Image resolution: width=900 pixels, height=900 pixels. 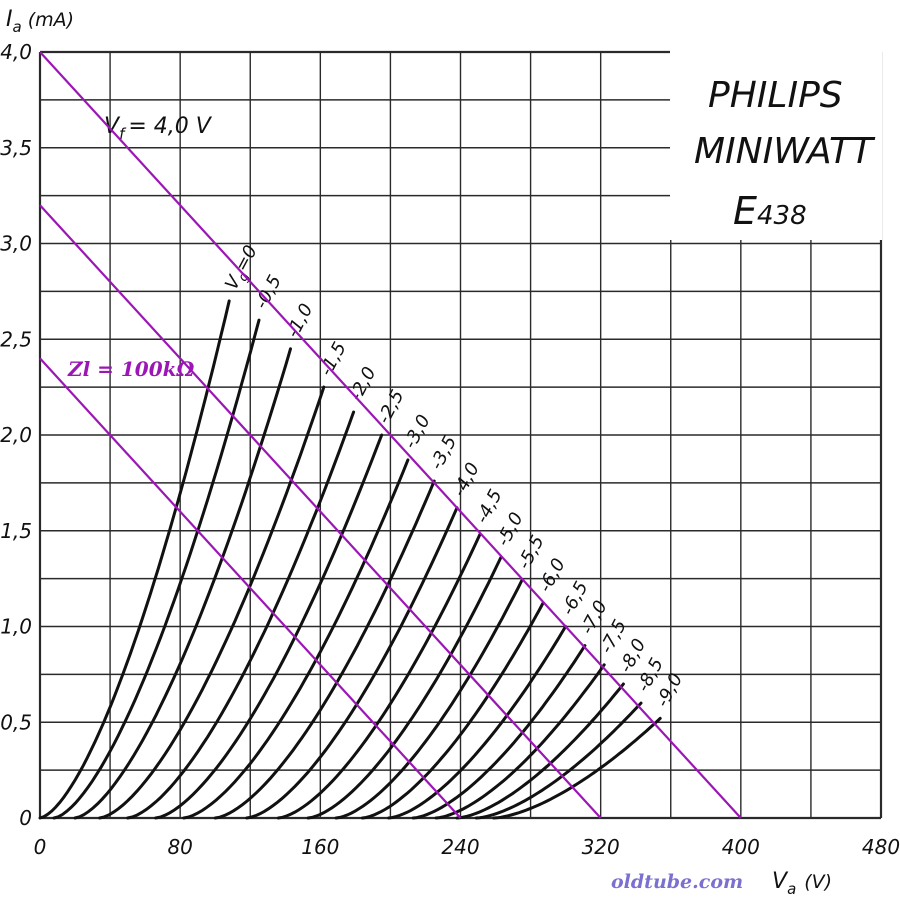 I want to click on x-axis-sub: a, so click(x=791, y=889).